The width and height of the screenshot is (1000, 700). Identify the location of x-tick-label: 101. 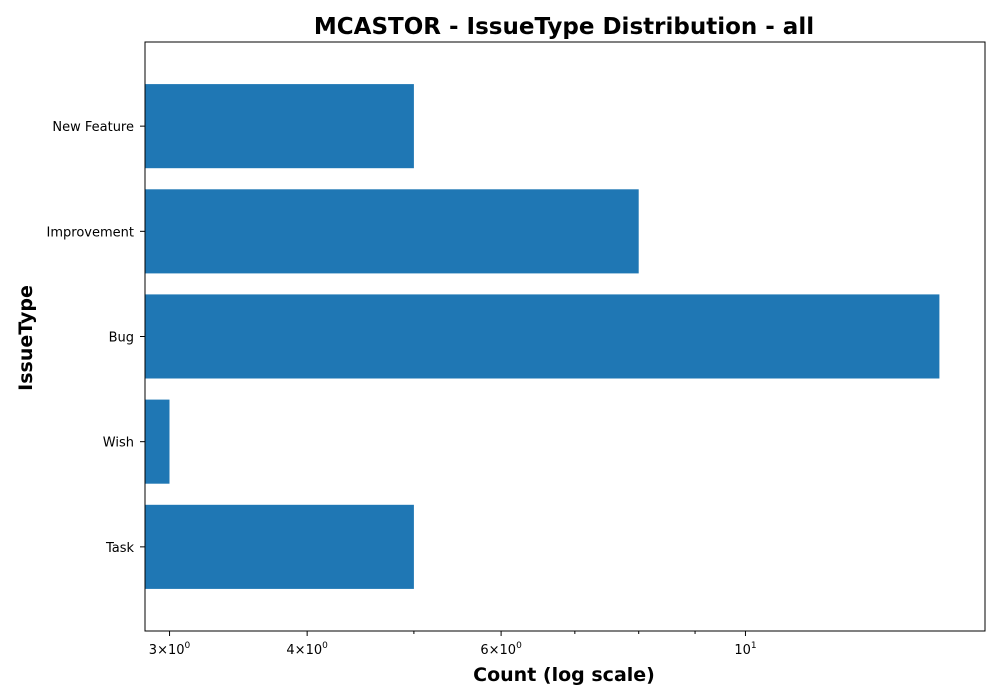
(745, 649).